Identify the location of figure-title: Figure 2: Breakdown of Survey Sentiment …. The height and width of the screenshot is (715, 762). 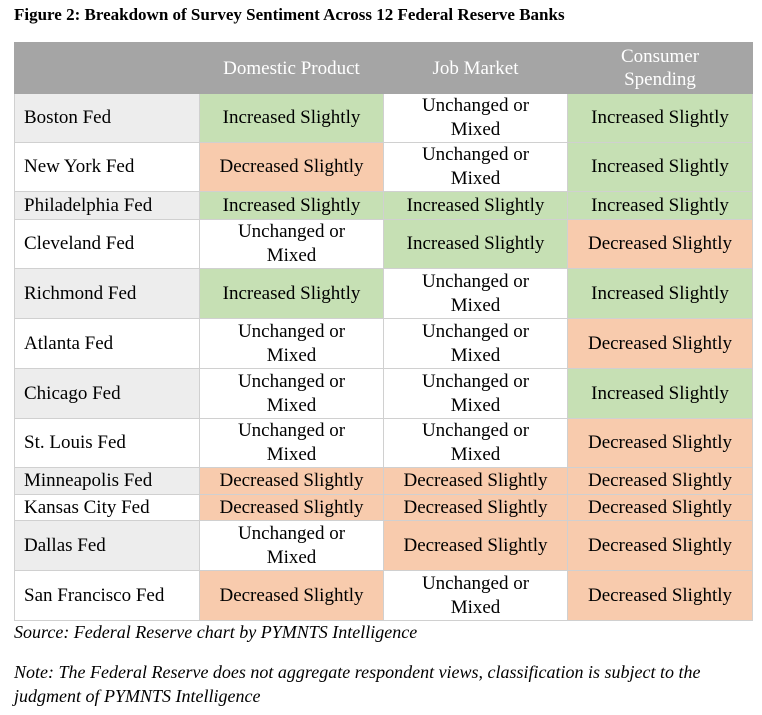
(289, 14).